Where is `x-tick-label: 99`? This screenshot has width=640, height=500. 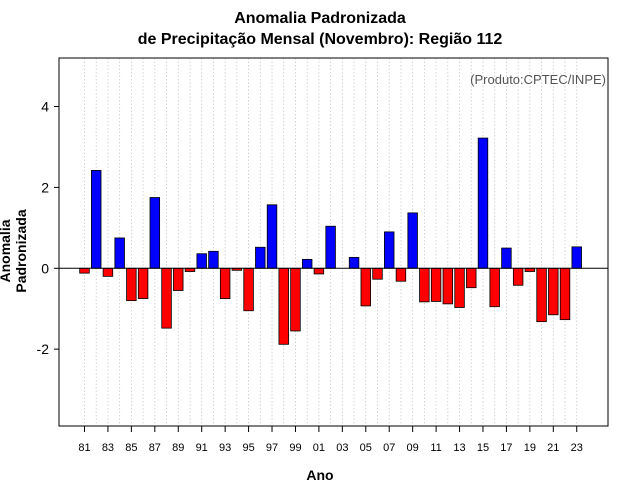 x-tick-label: 99 is located at coordinates (295, 448).